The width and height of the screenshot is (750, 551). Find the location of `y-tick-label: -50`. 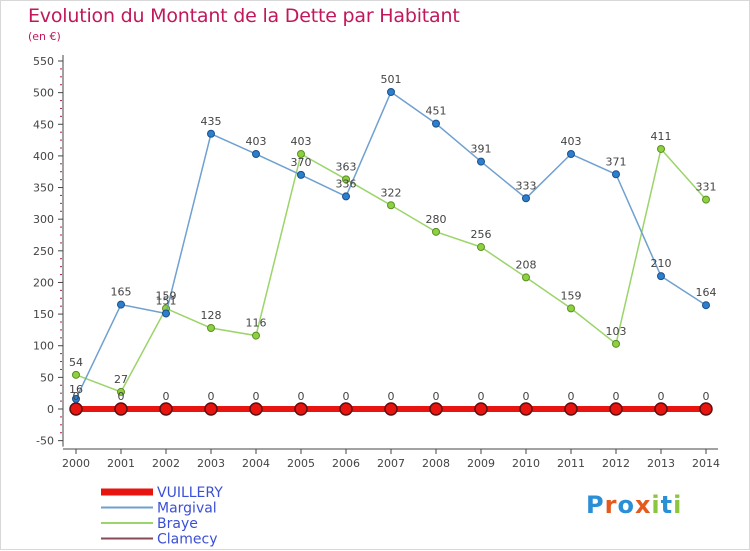

y-tick-label: -50 is located at coordinates (45, 441).